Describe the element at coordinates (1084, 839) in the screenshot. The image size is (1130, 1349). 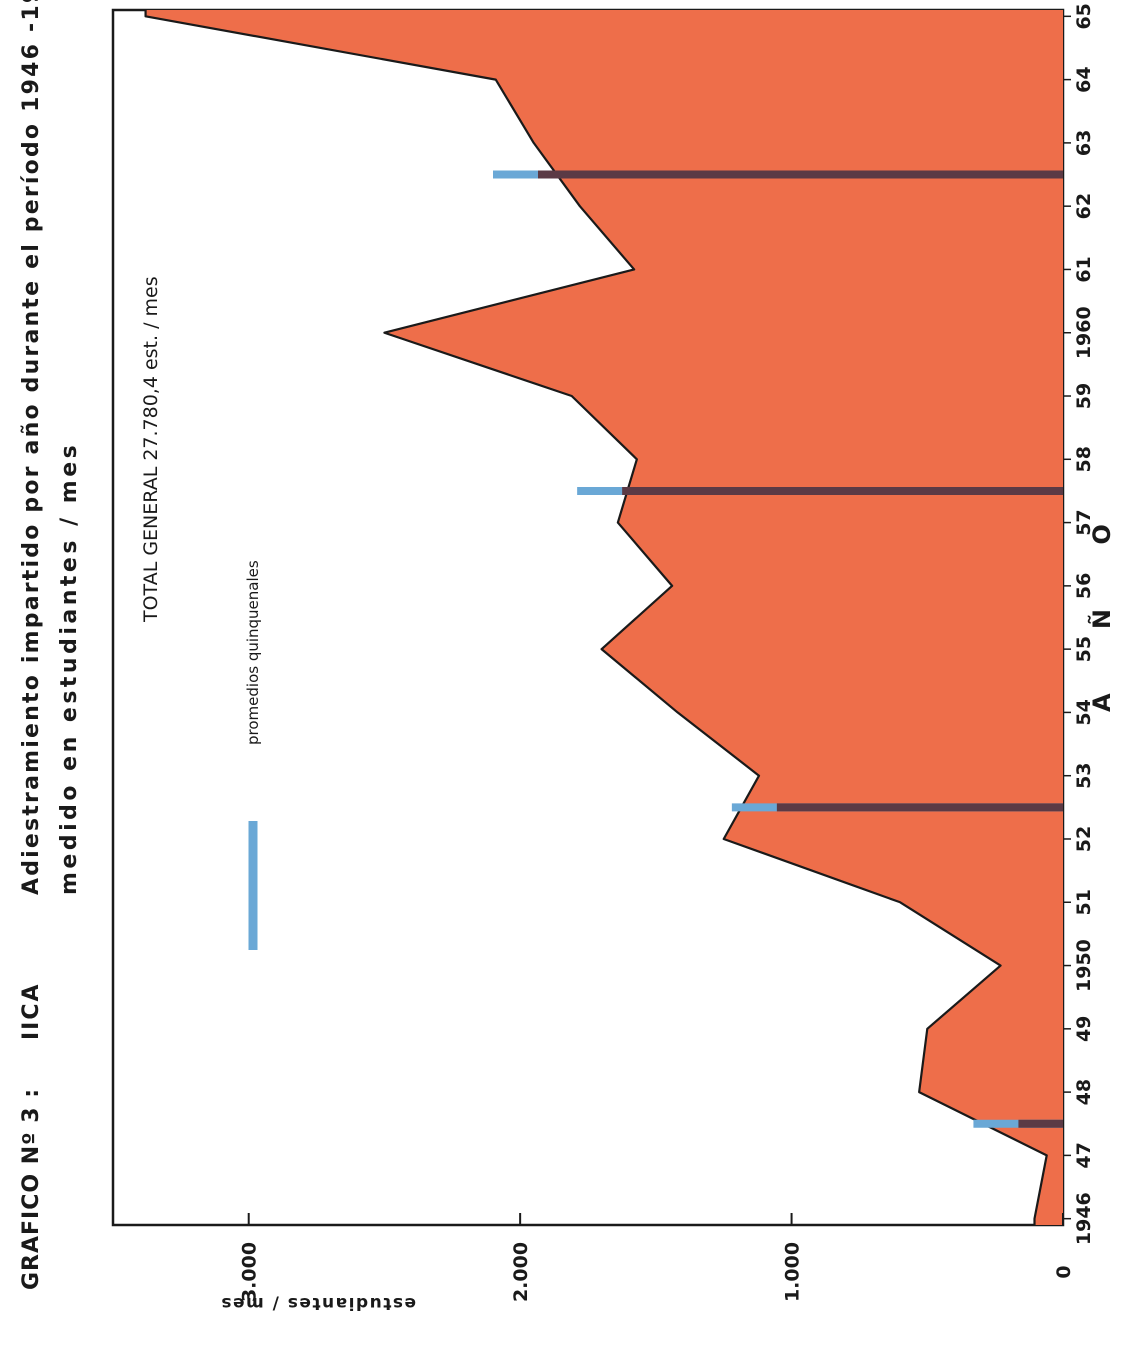
I see `x-tick-label: 52` at that location.